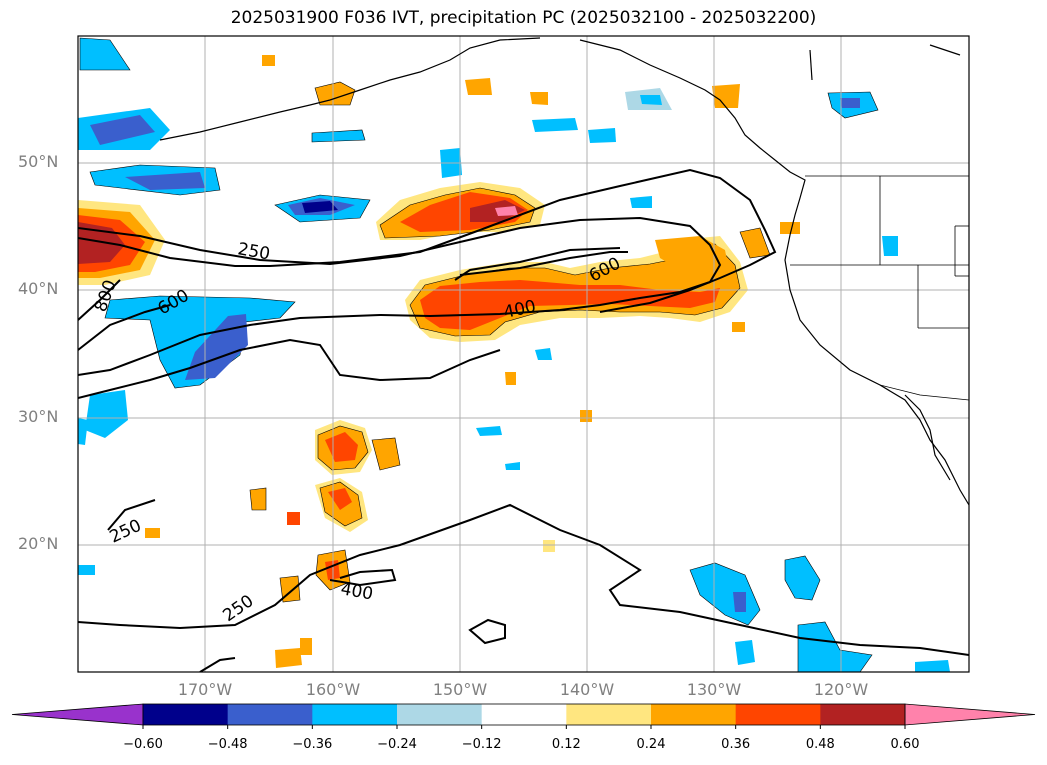 The height and width of the screenshot is (765, 1047). Describe the element at coordinates (38, 416) in the screenshot. I see `lat-label: 30°N` at that location.